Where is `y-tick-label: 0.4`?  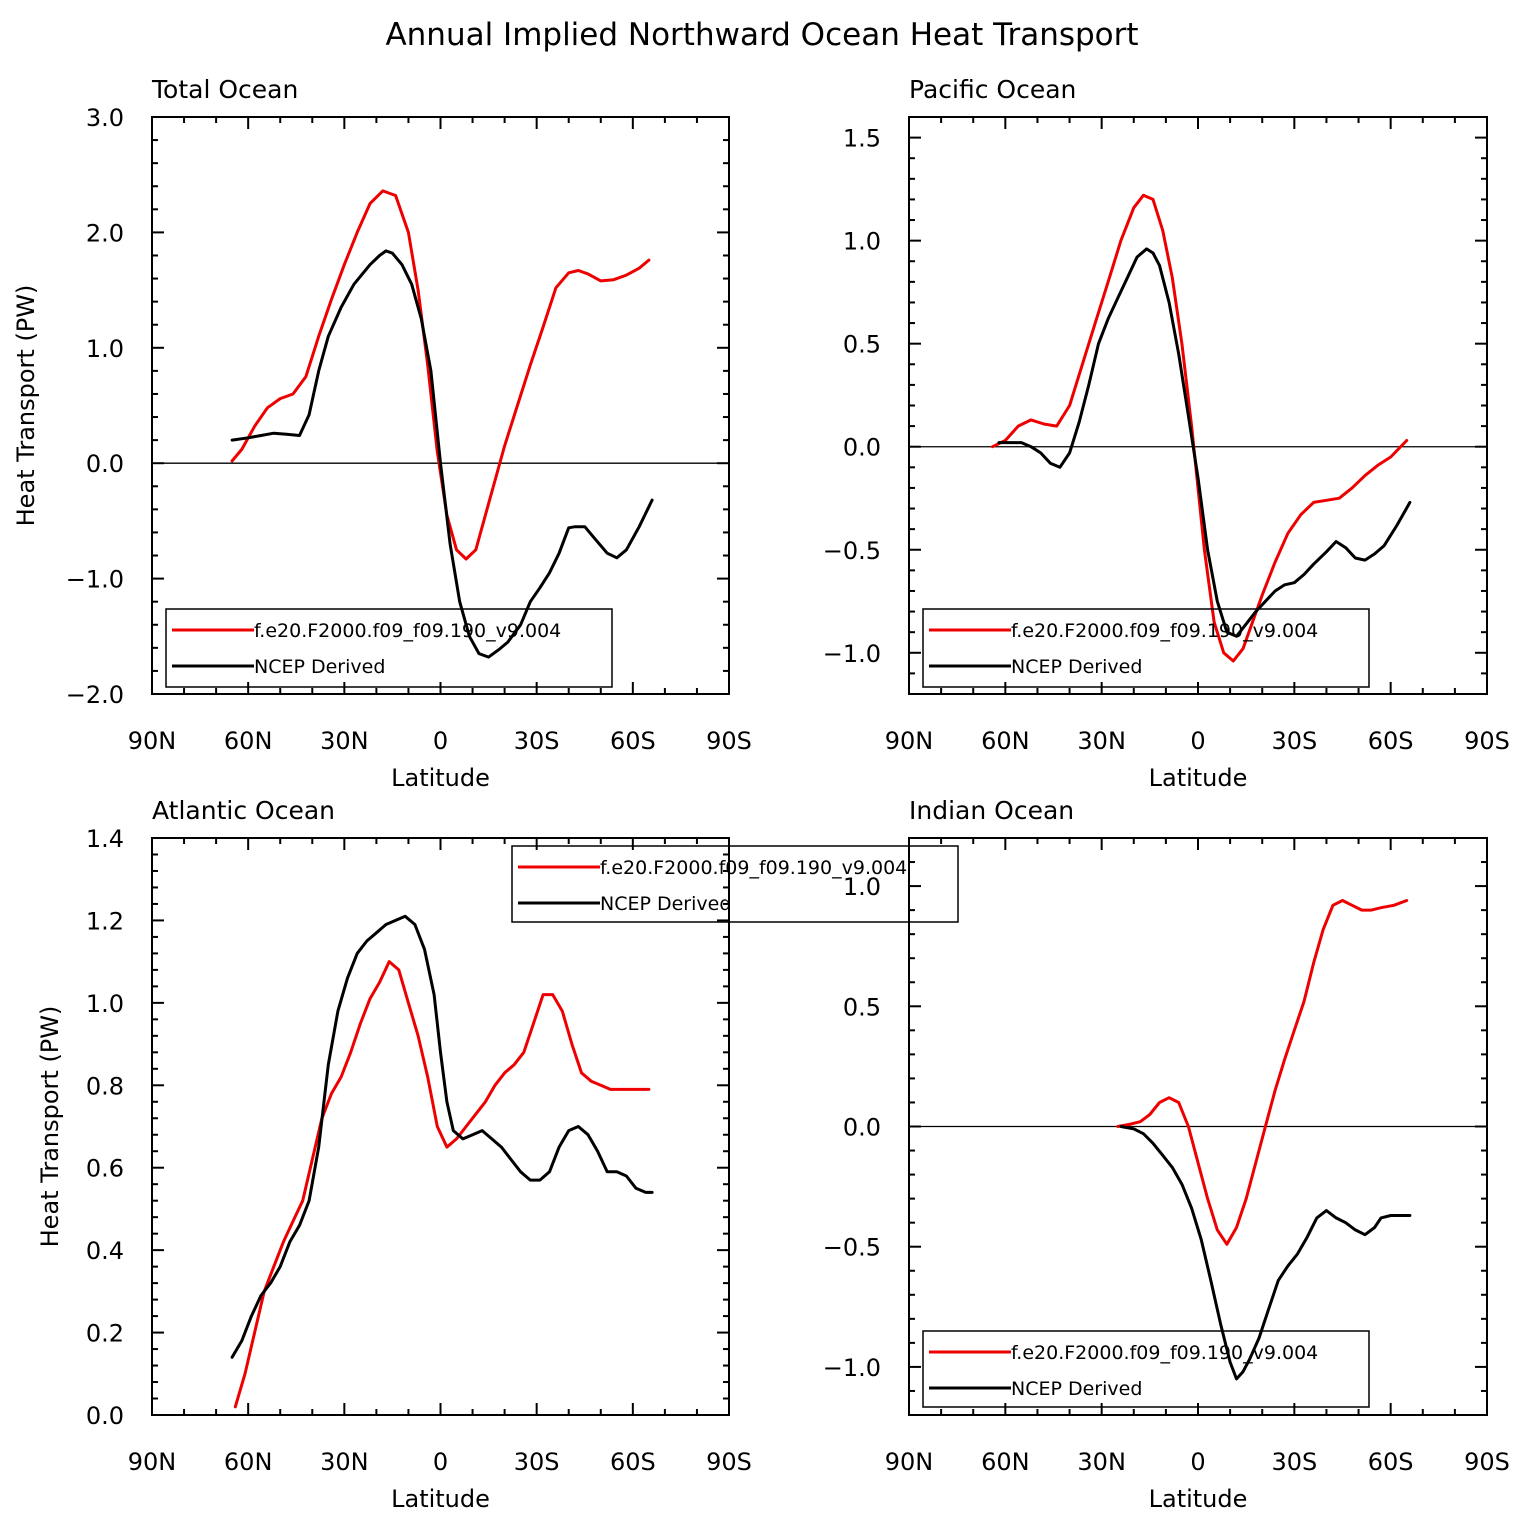
y-tick-label: 0.4 is located at coordinates (105, 1251).